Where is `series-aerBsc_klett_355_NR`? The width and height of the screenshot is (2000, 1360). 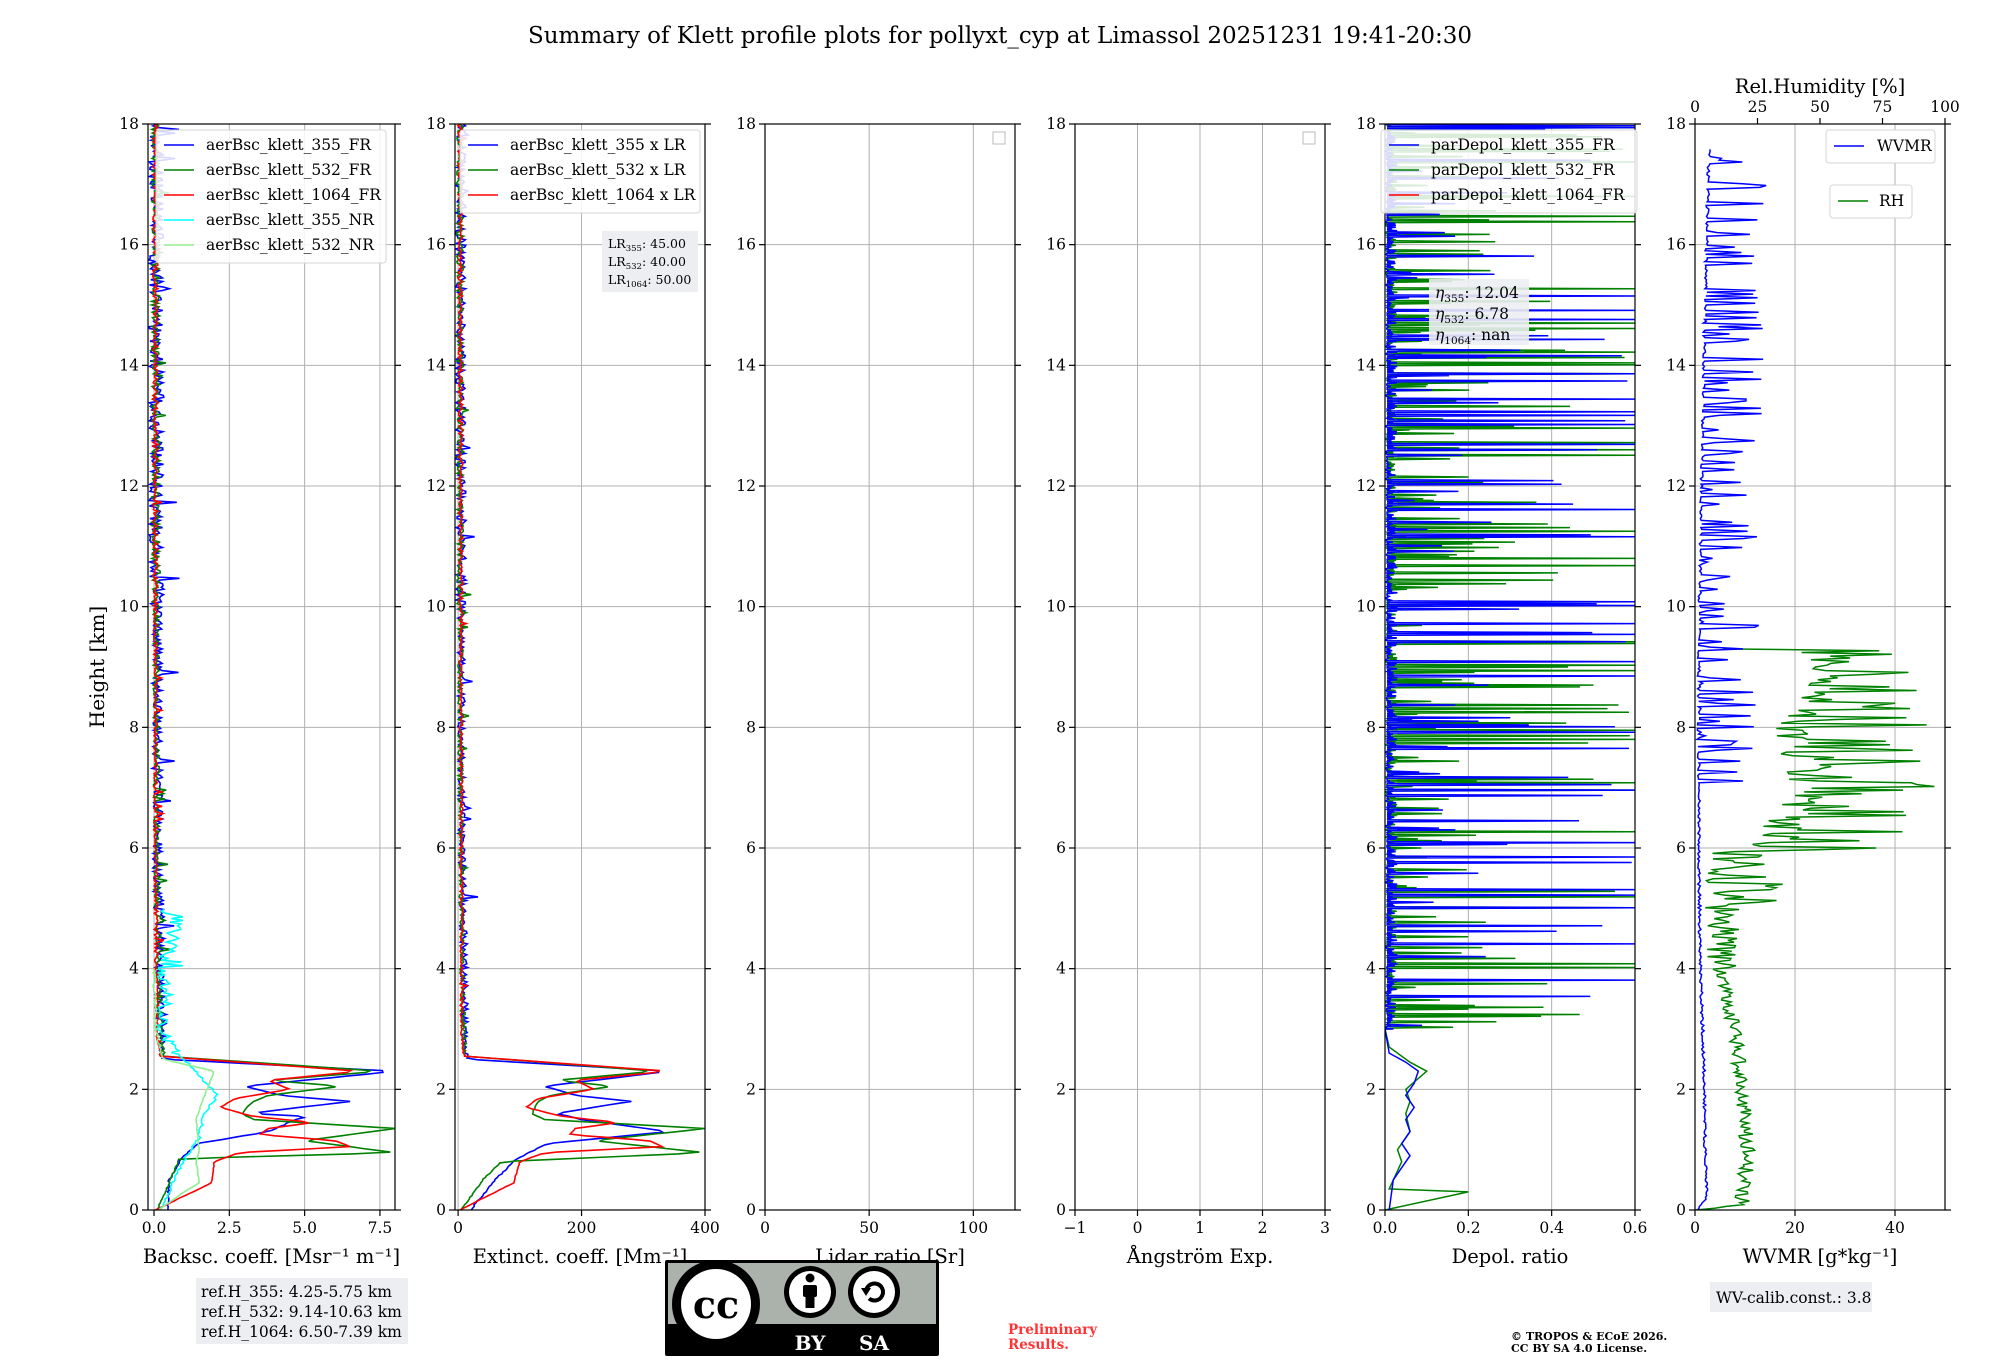
series-aerBsc_klett_355_NR is located at coordinates (186, 1059).